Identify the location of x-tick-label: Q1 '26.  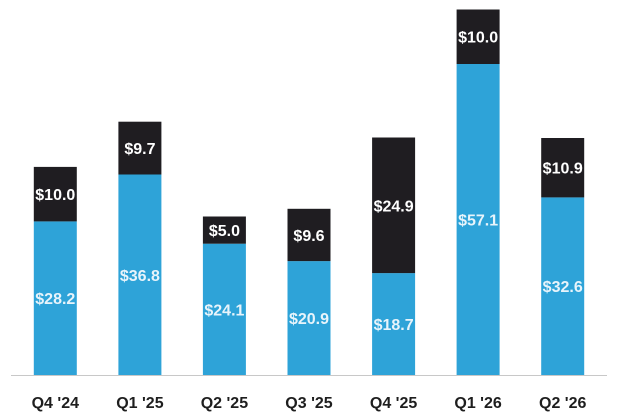
(477, 403).